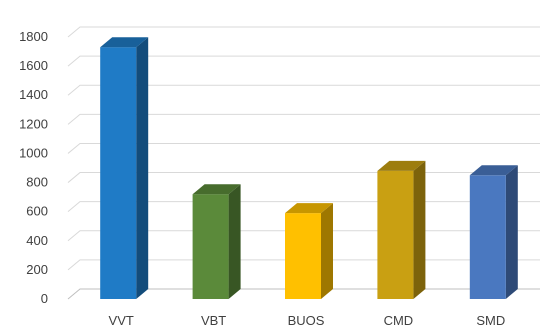 The width and height of the screenshot is (547, 331). What do you see at coordinates (33, 123) in the screenshot?
I see `y-tick-label: 1200` at bounding box center [33, 123].